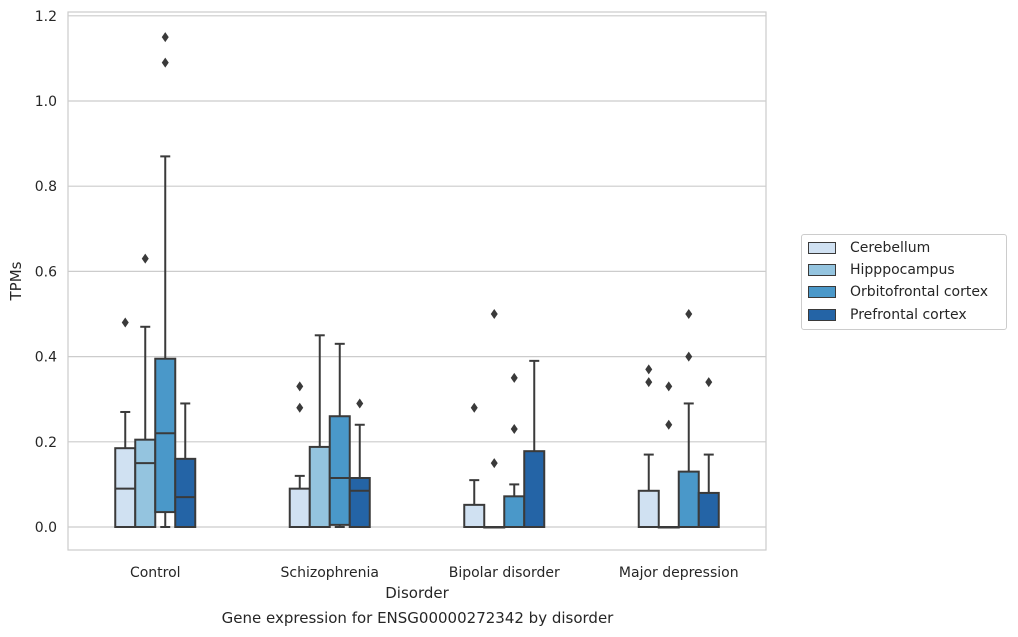 Image resolution: width=1018 pixels, height=637 pixels. What do you see at coordinates (46, 187) in the screenshot?
I see `y-tick-label: 0.8` at bounding box center [46, 187].